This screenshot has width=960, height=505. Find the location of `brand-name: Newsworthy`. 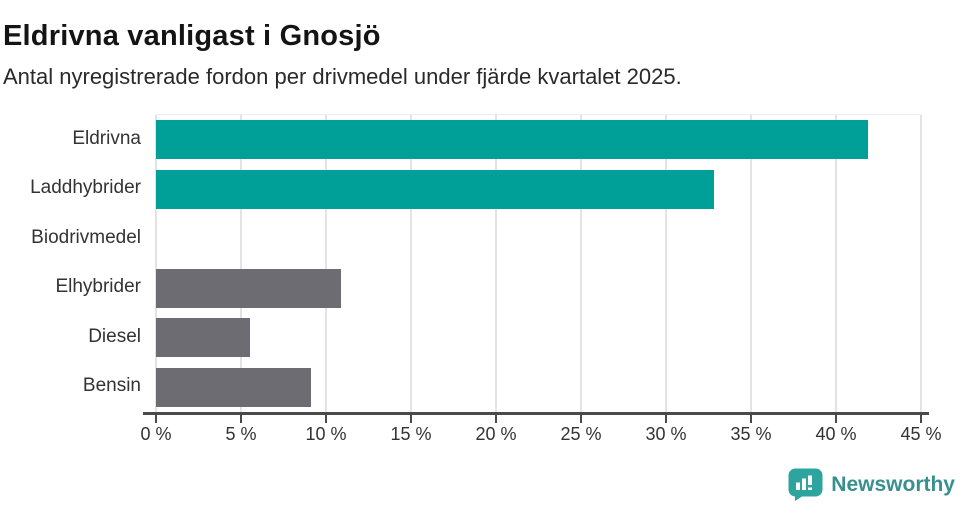

brand-name: Newsworthy is located at coordinates (893, 484).